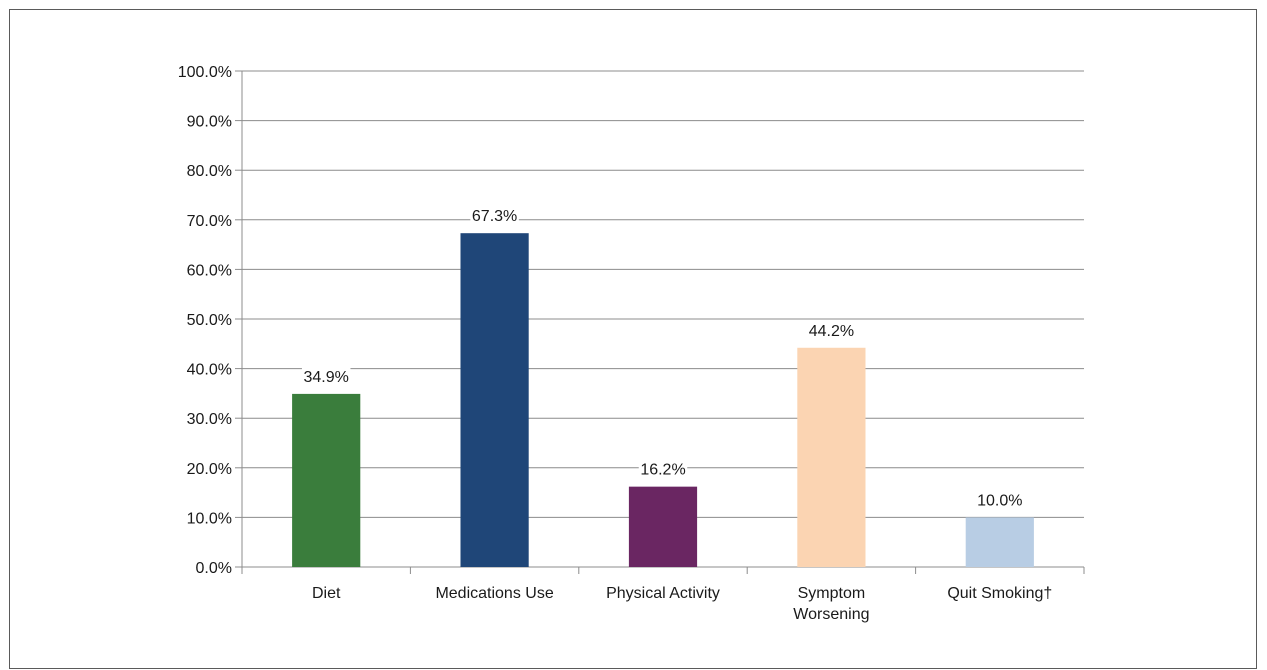 The width and height of the screenshot is (1267, 670). I want to click on category-label: Symptom, so click(832, 593).